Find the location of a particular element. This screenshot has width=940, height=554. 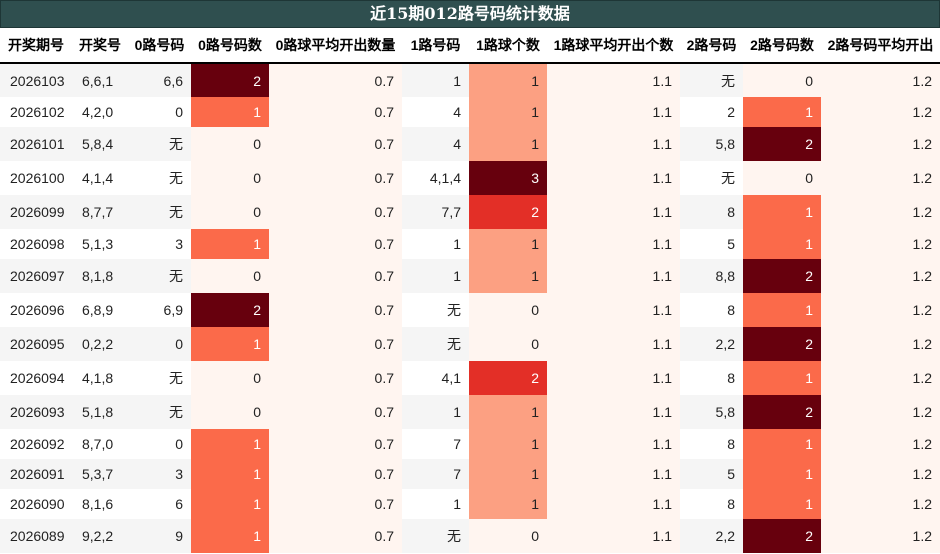

cell-draw: 5,8,4 is located at coordinates (100, 144).